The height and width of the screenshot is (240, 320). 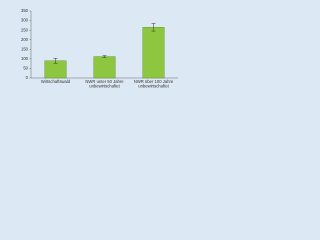 What do you see at coordinates (104, 84) in the screenshot?
I see `x-tick-label: NWR unter 50 Jahre unbewirtschaftet` at bounding box center [104, 84].